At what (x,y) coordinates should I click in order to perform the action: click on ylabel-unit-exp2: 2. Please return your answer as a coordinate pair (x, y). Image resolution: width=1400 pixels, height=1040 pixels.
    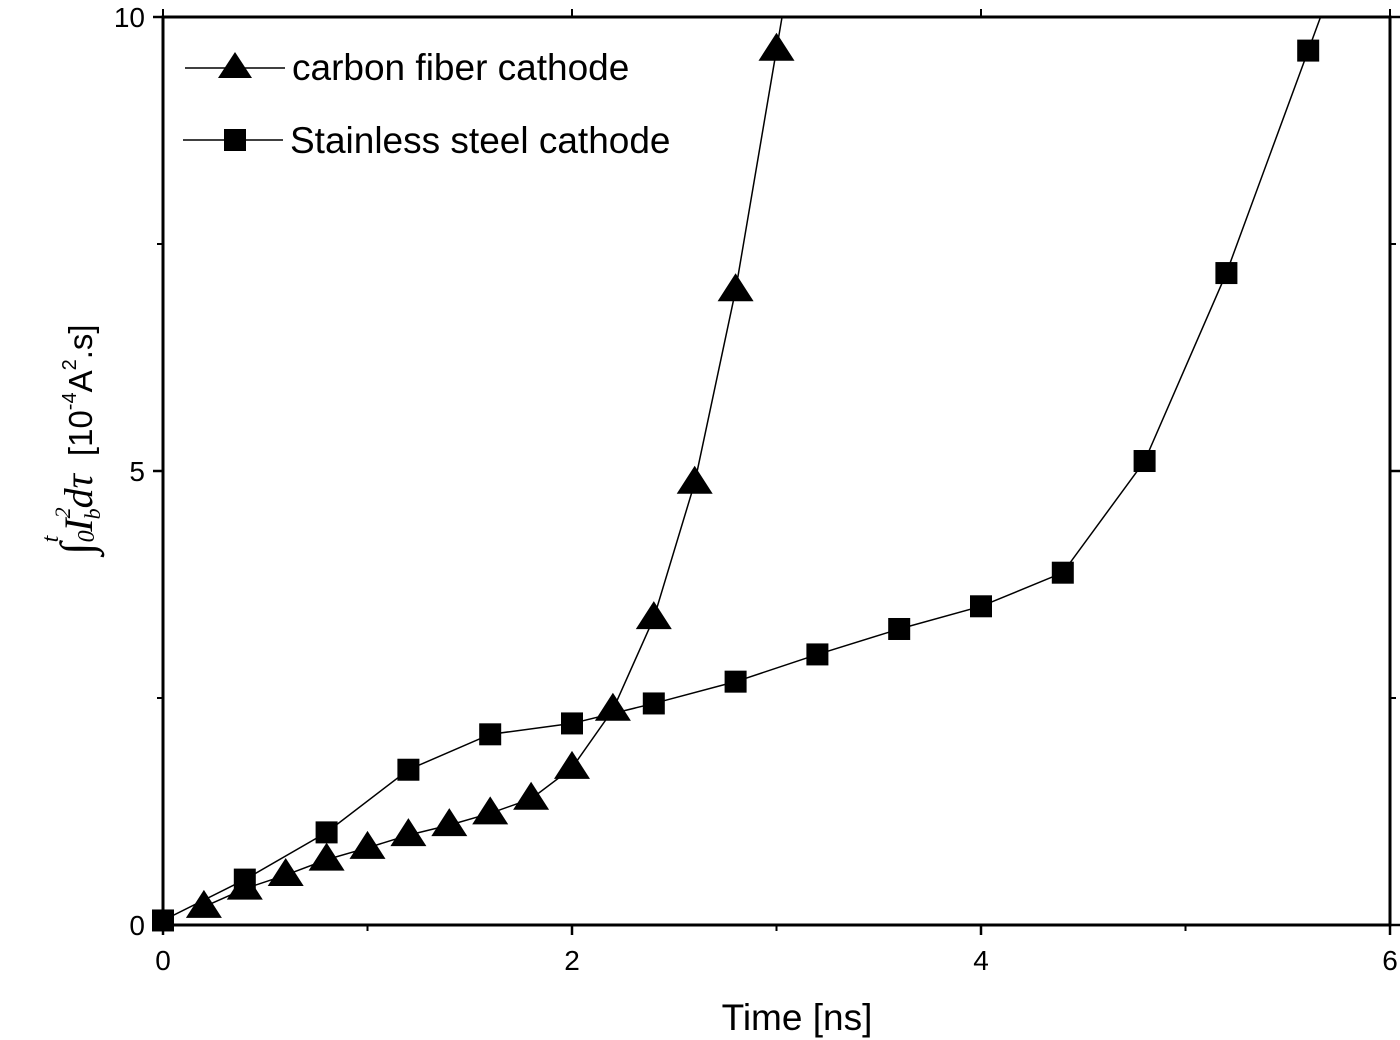
    Looking at the image, I should click on (70, 364).